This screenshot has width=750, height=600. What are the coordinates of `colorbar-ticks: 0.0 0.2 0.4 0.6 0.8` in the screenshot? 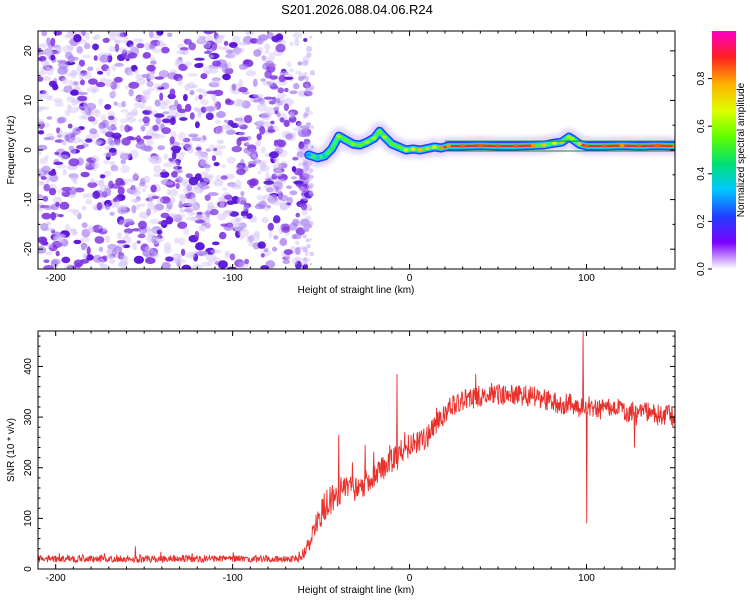 It's located at (704, 173).